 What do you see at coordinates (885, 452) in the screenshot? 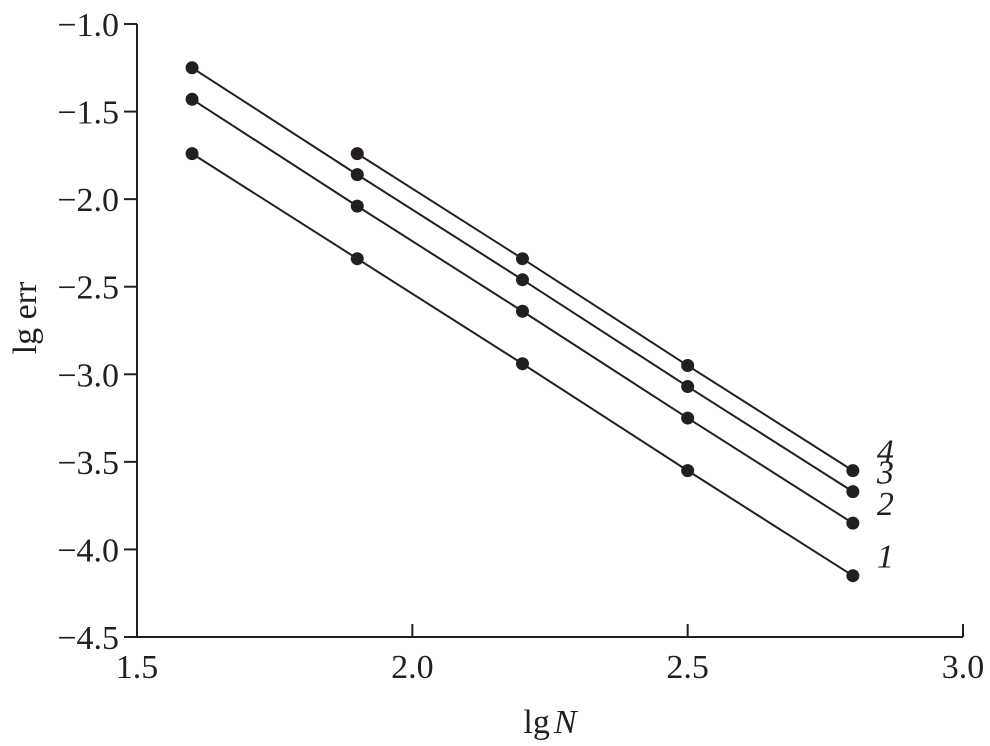
I see `series-4-label: 4` at bounding box center [885, 452].